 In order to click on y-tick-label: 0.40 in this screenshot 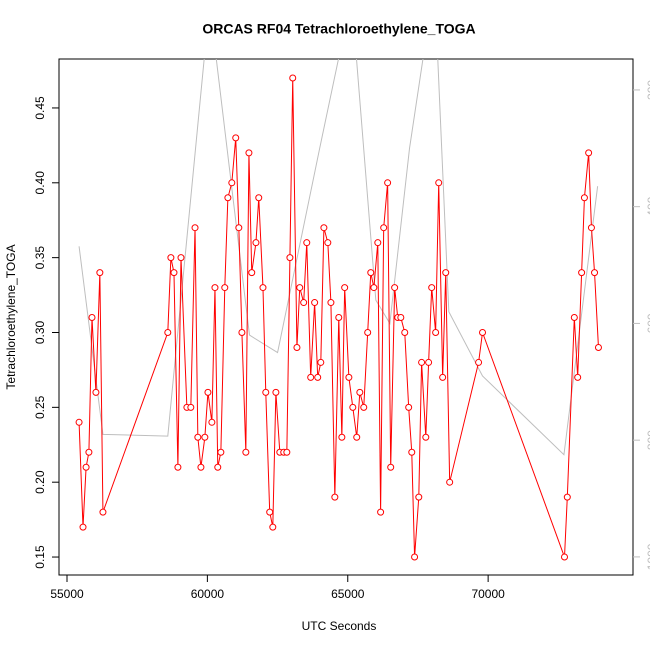, I will do `click(40, 183)`.